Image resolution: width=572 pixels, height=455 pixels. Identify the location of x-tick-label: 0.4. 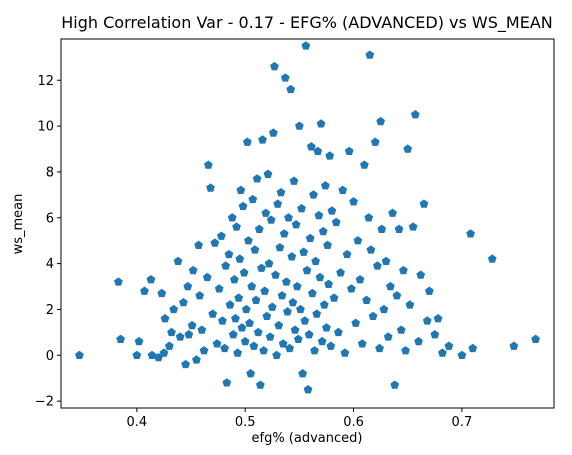
(137, 422).